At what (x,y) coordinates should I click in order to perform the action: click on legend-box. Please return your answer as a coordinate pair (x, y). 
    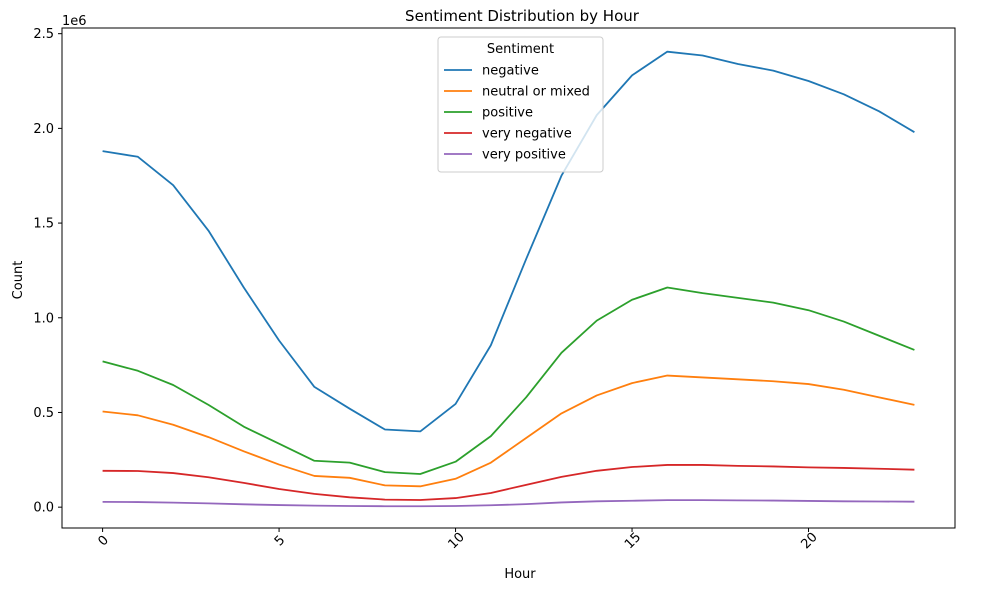
    Looking at the image, I should click on (520, 104).